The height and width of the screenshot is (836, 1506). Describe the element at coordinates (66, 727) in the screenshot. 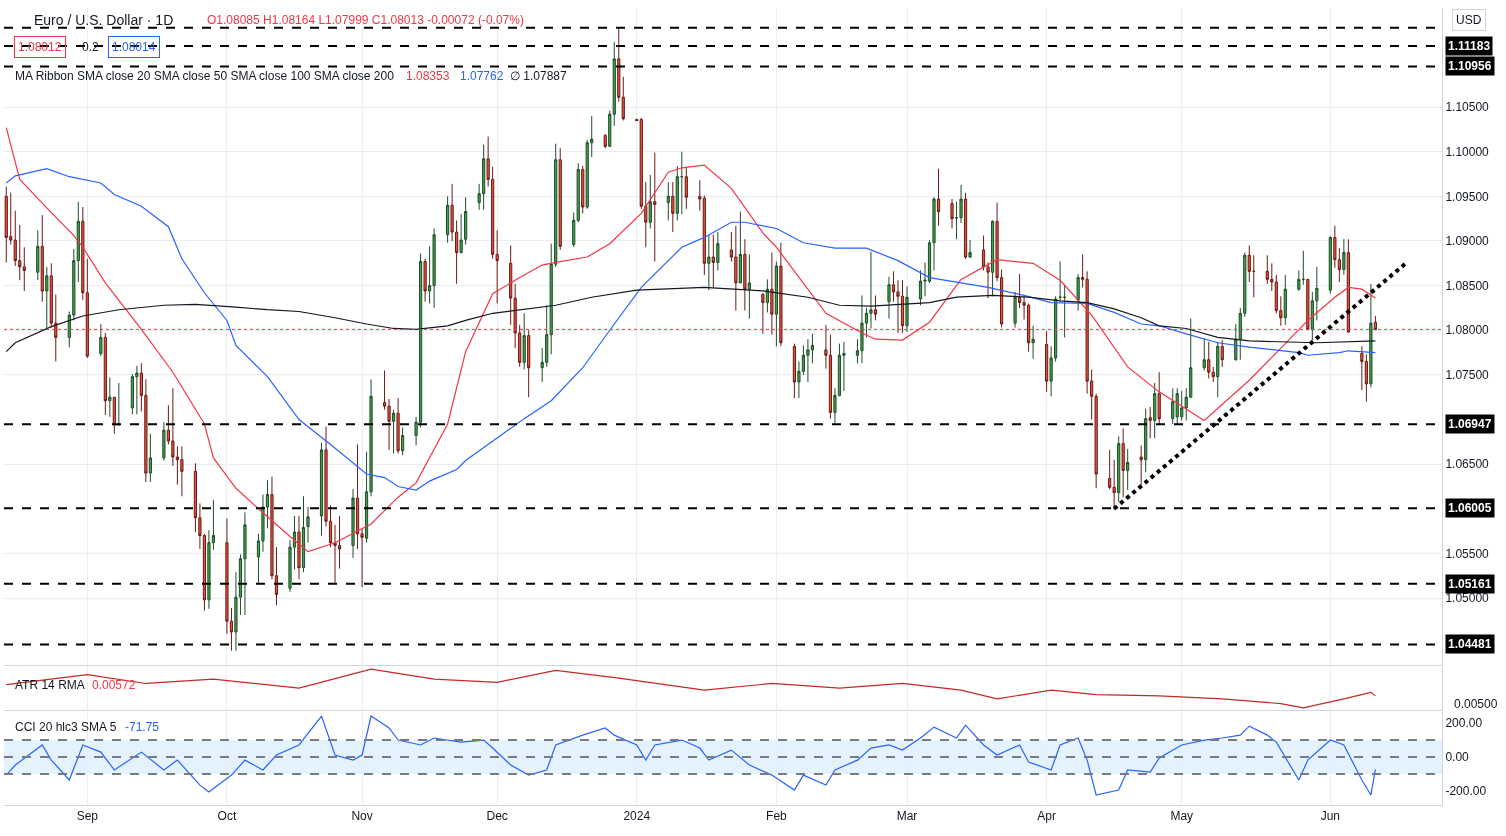

I see `text: CCI 20 hlc3 SMA 5` at that location.